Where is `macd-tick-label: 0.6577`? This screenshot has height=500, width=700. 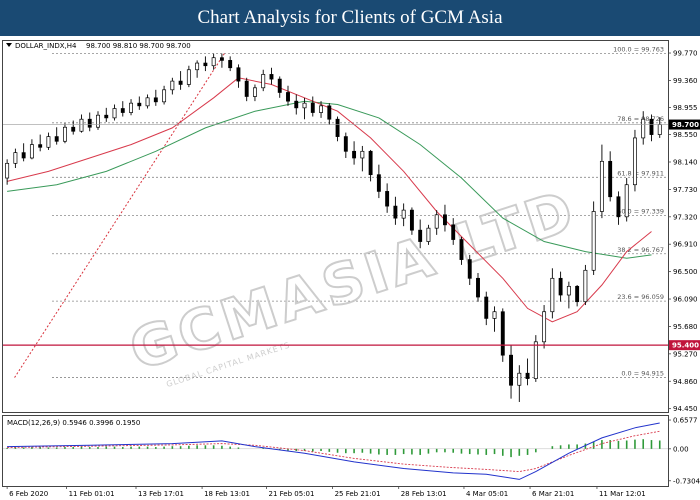
macd-tick-label: 0.6577 is located at coordinates (685, 421).